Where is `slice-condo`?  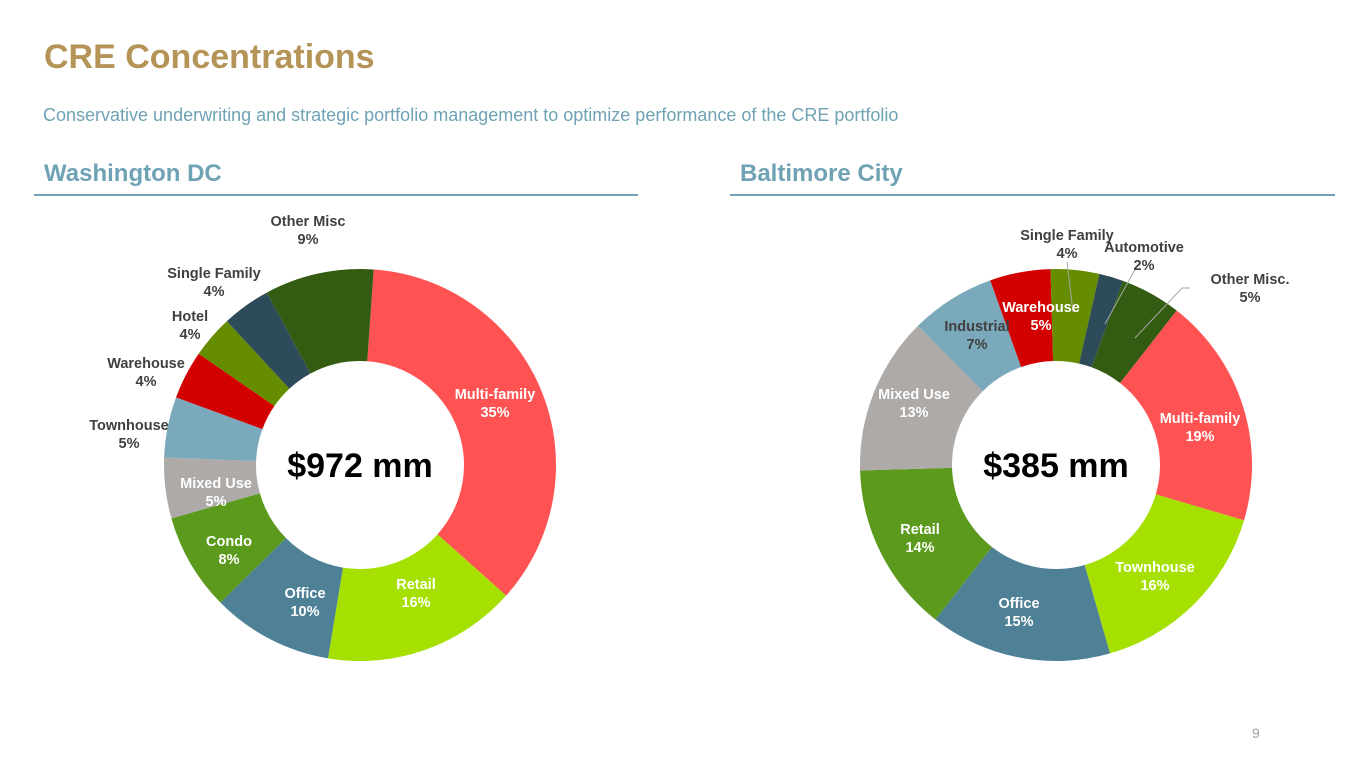
slice-condo is located at coordinates (228, 548).